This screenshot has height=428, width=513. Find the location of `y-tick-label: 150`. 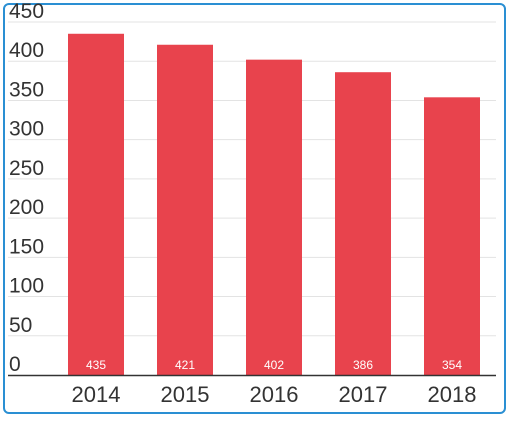

y-tick-label: 150 is located at coordinates (26, 246).